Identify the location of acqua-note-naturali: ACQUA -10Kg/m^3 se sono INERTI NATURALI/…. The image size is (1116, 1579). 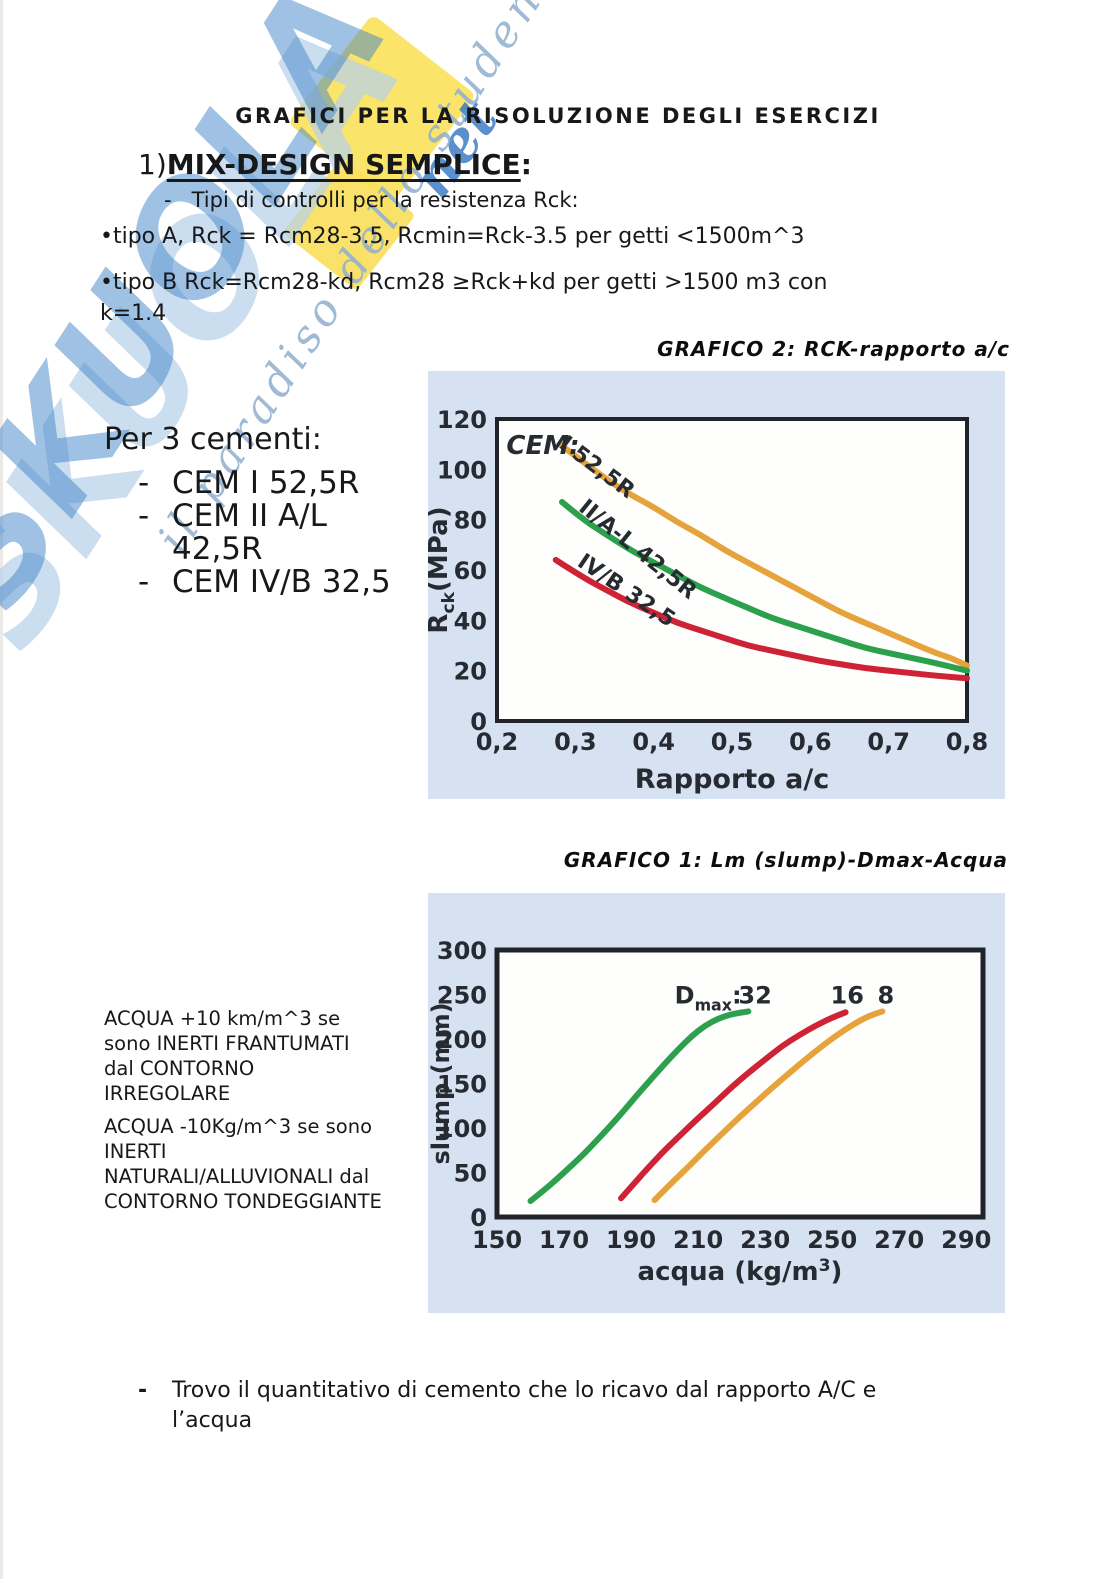
(243, 1164).